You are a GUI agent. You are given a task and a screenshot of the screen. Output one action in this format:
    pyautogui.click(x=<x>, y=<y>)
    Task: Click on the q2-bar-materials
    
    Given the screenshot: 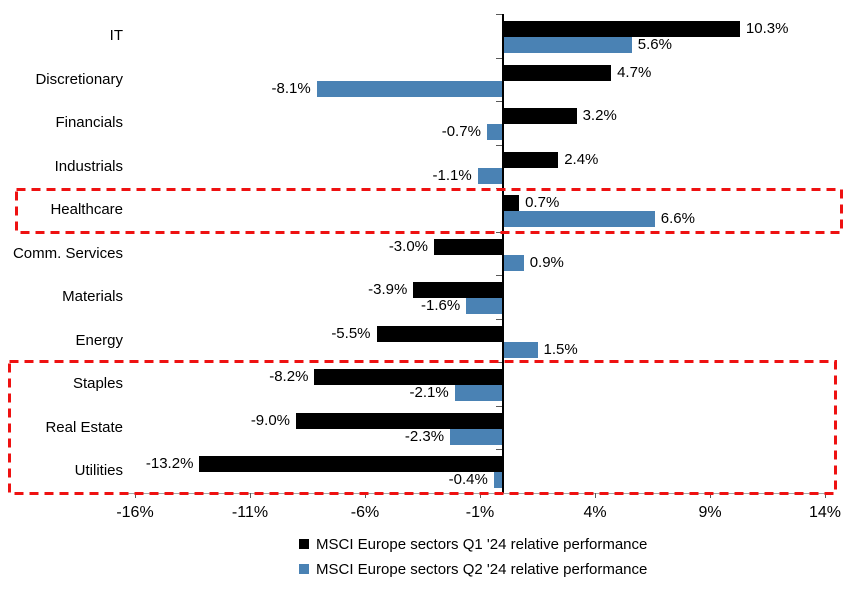 What is the action you would take?
    pyautogui.click(x=484, y=306)
    